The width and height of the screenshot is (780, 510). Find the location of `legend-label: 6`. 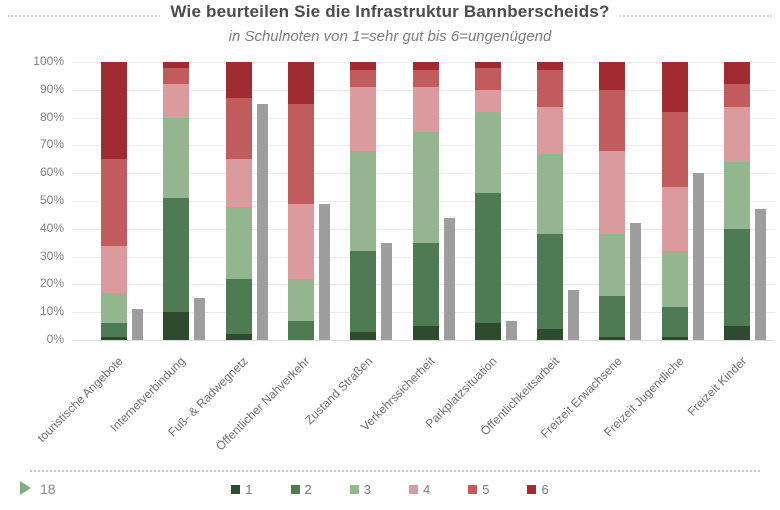

legend-label: 6 is located at coordinates (545, 489).